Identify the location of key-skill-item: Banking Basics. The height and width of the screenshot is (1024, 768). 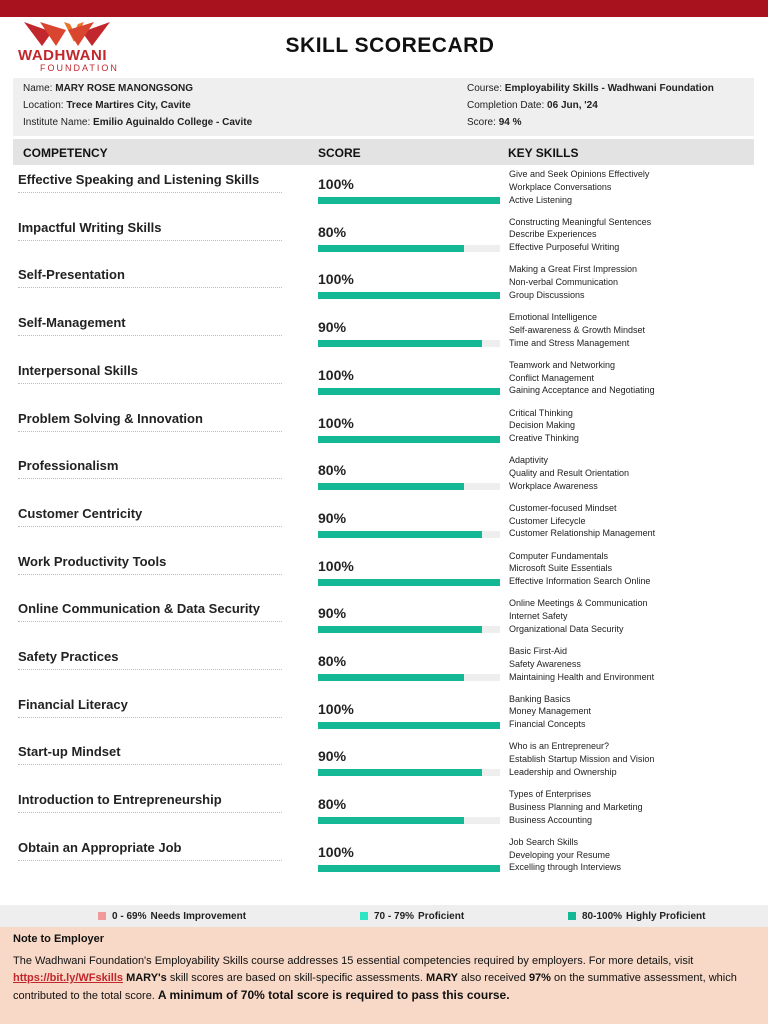
(540, 698).